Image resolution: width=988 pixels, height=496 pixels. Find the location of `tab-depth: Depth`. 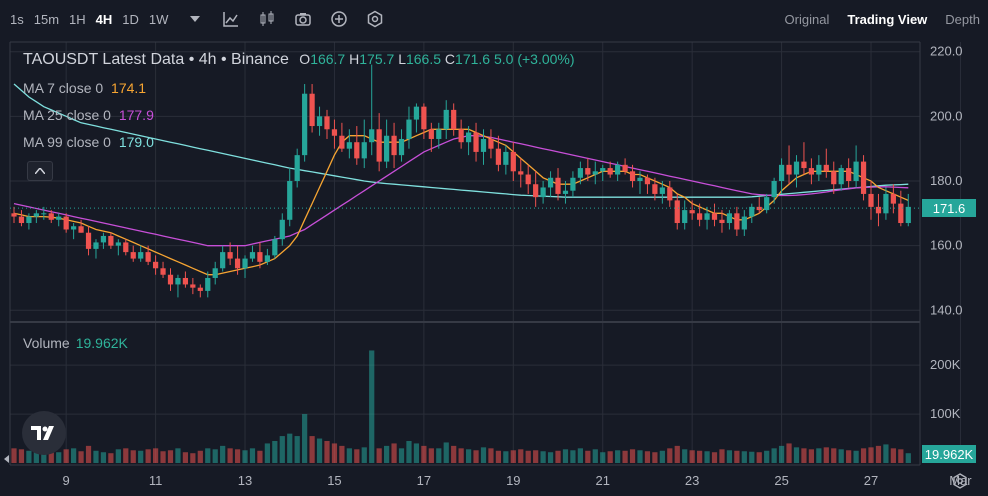

tab-depth: Depth is located at coordinates (962, 19).